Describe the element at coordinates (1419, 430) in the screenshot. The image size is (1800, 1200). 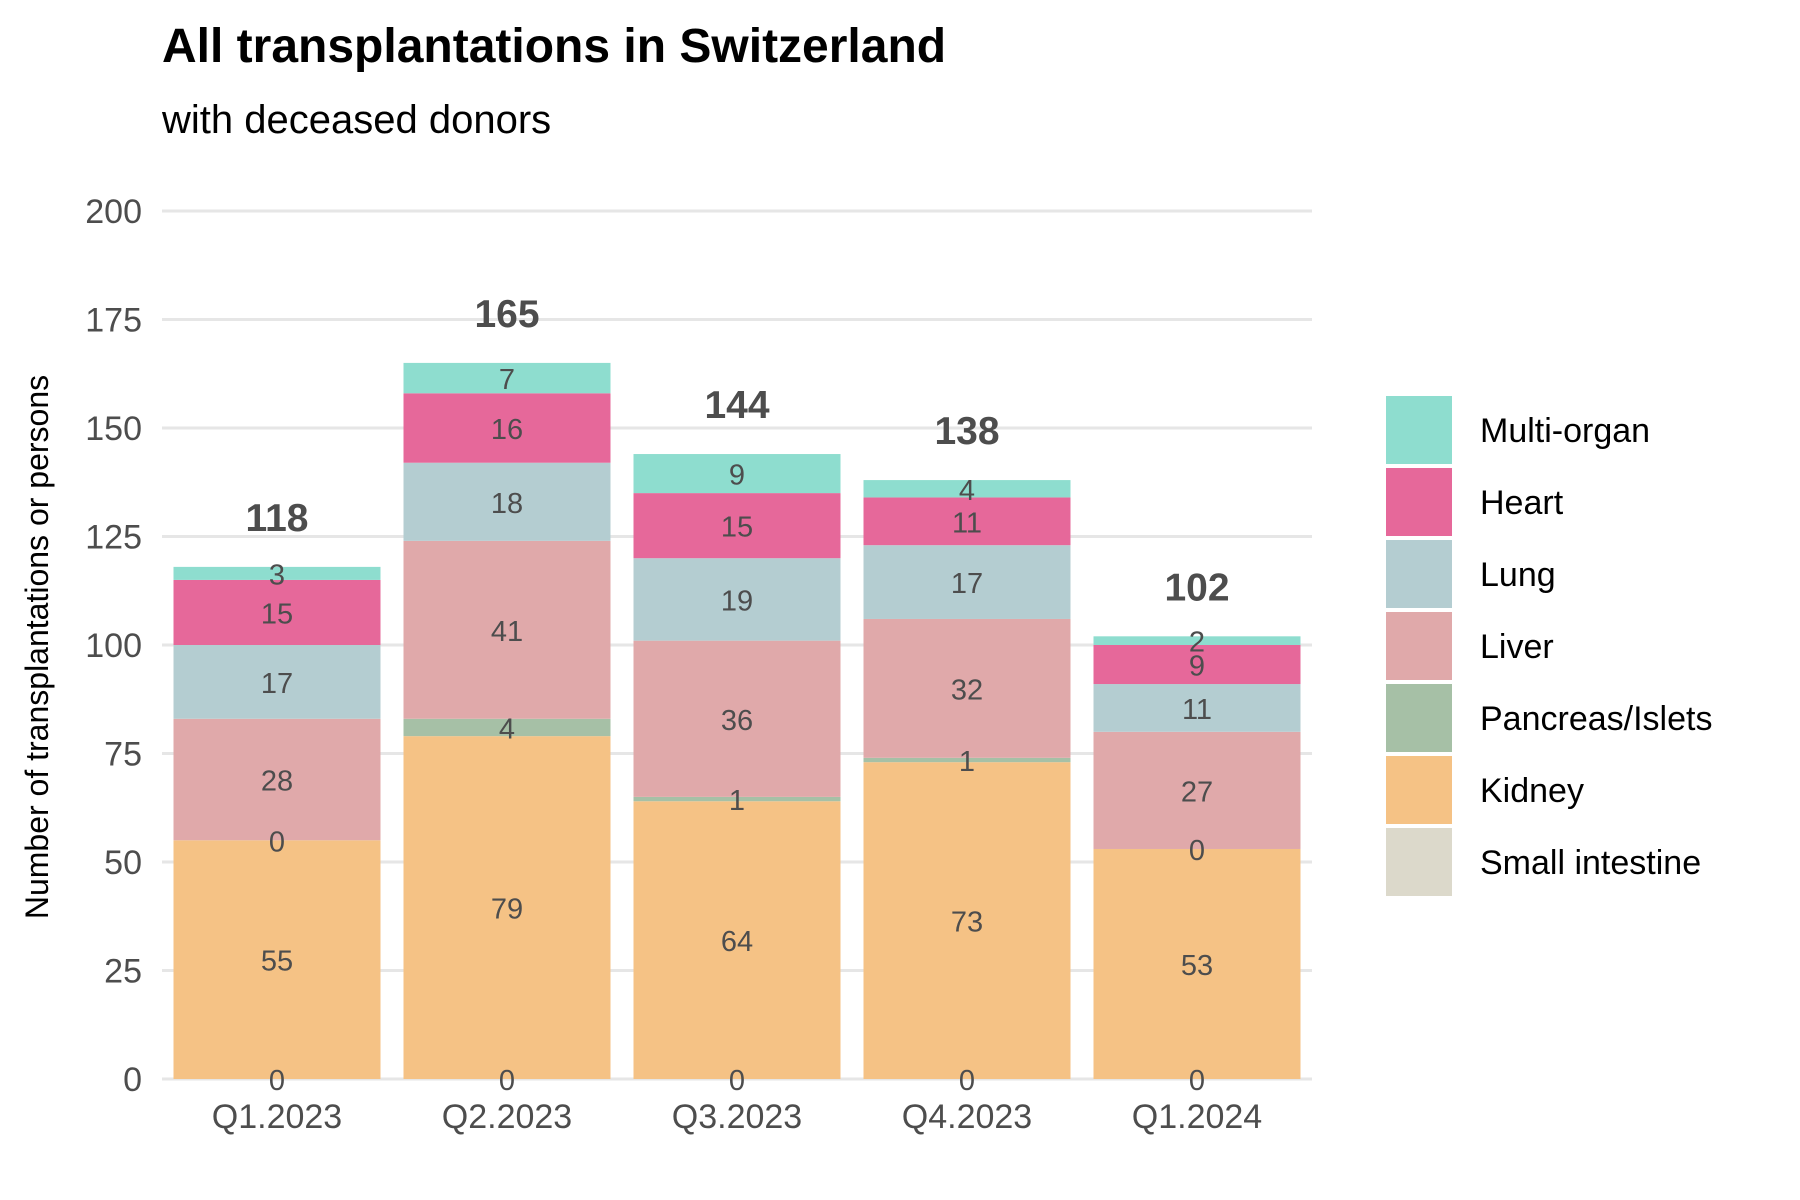
I see `legend-key-multi-organ` at that location.